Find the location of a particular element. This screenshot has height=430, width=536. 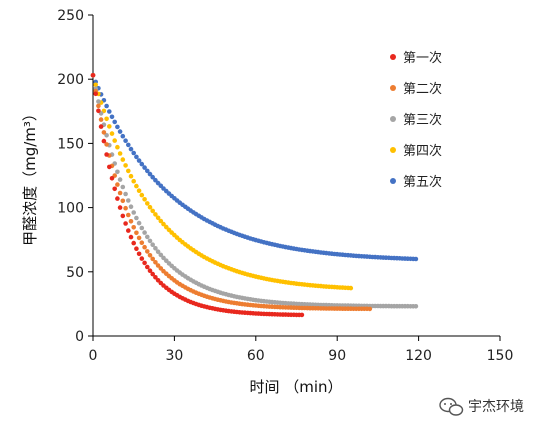

x-ticks: 0 30 60 90 120 150 is located at coordinates (301, 350).